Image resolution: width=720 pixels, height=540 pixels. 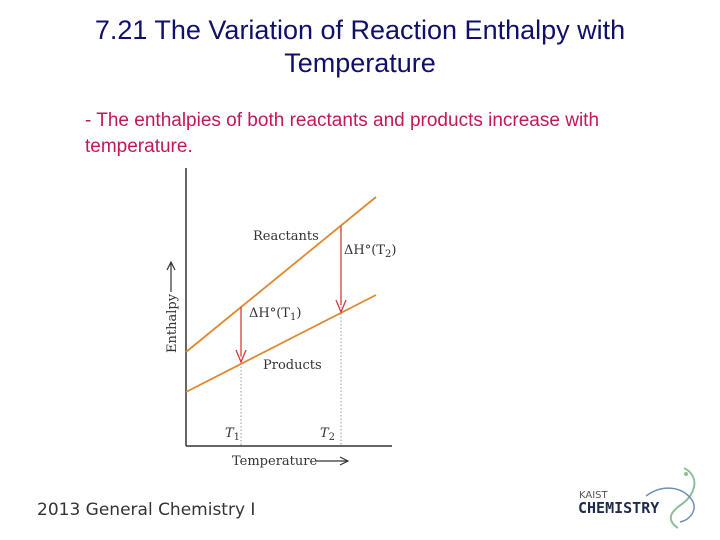 What do you see at coordinates (146, 510) in the screenshot?
I see `slide-footer: 2013 General Chemistry I` at bounding box center [146, 510].